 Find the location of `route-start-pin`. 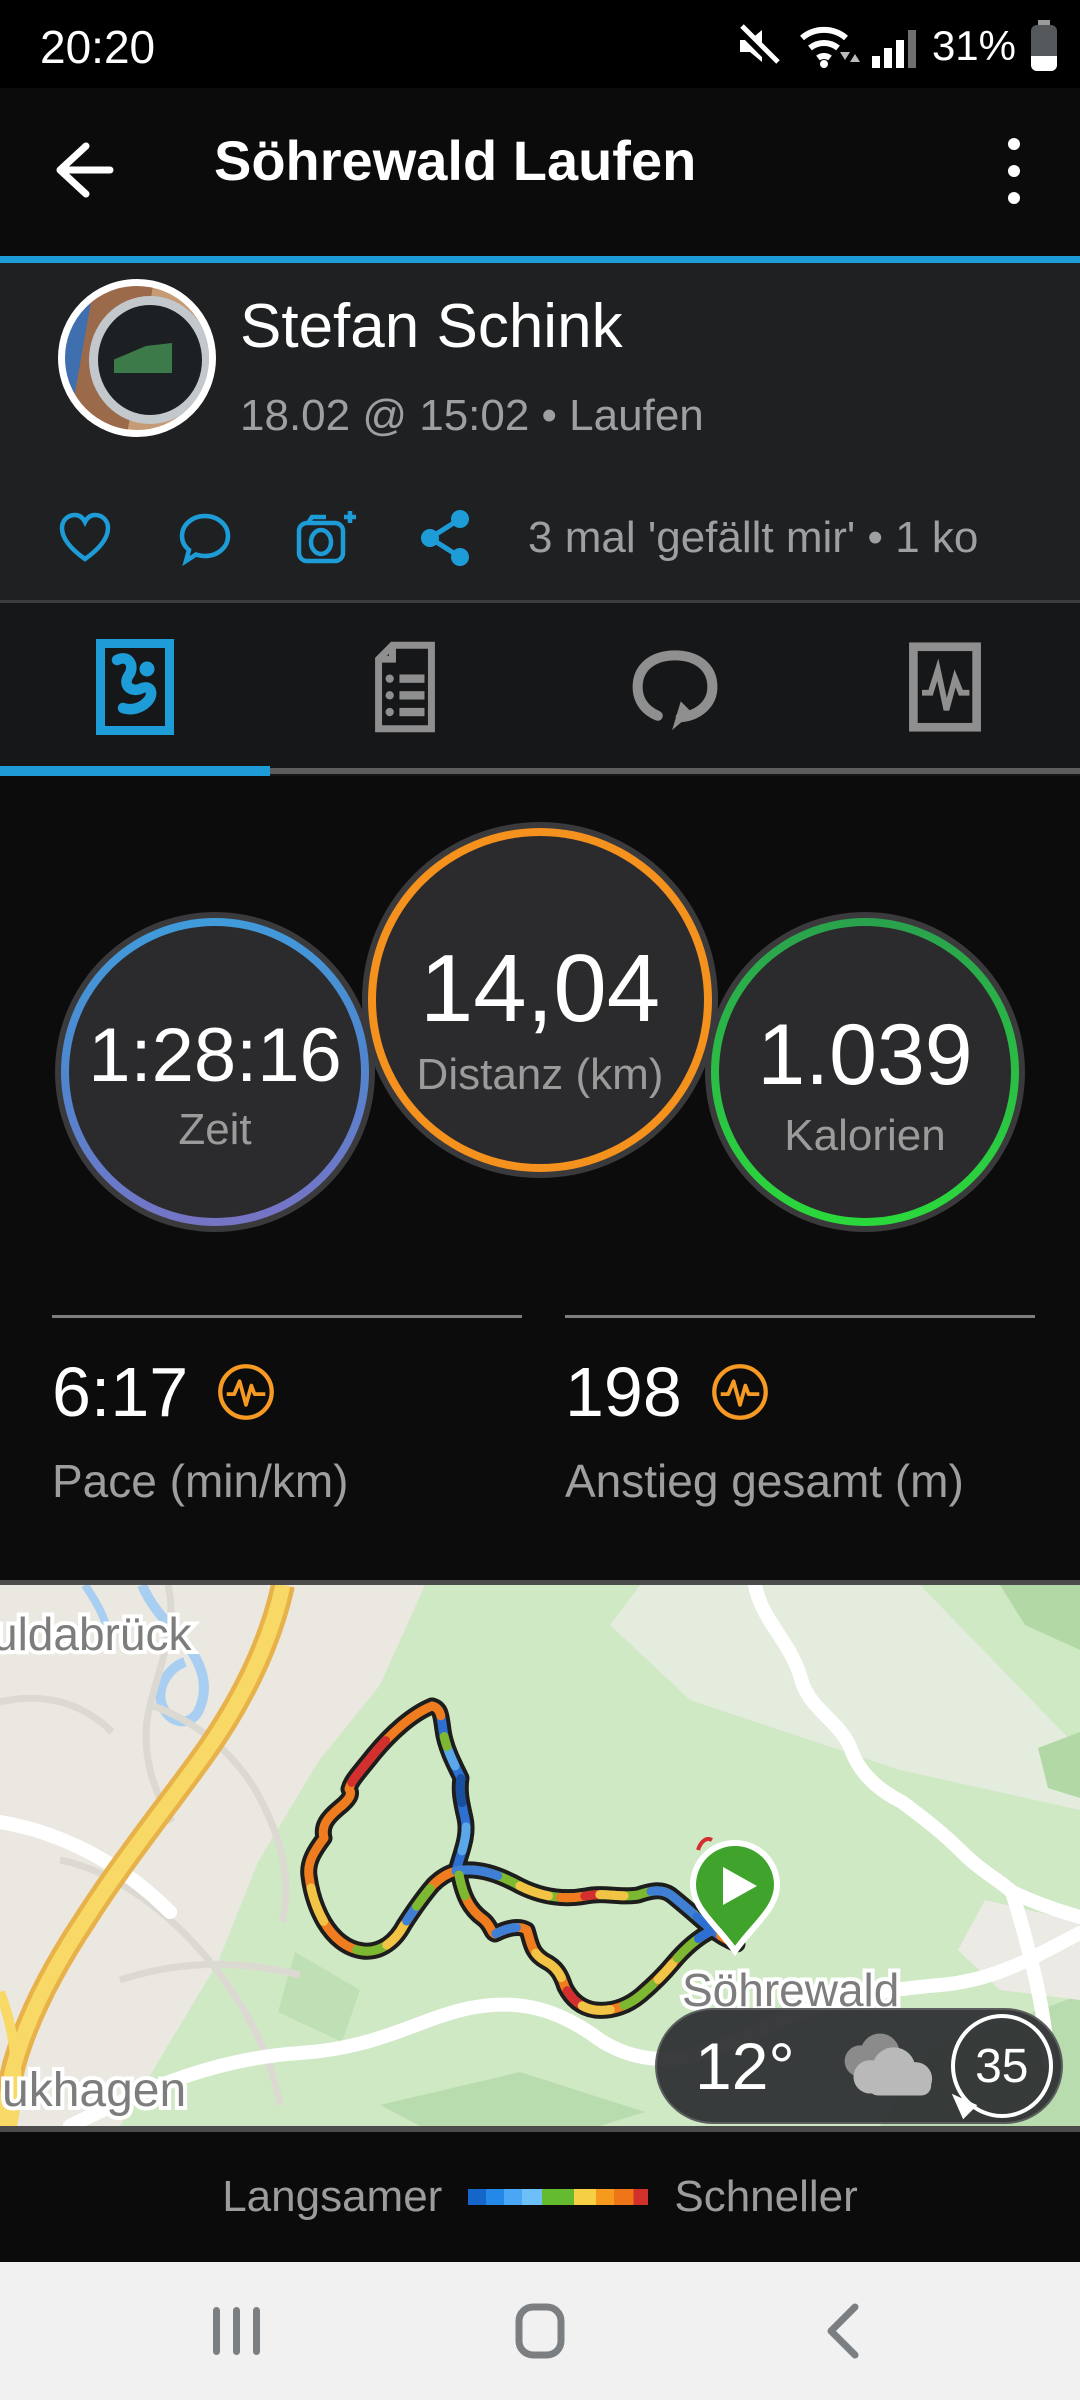

route-start-pin is located at coordinates (735, 1897).